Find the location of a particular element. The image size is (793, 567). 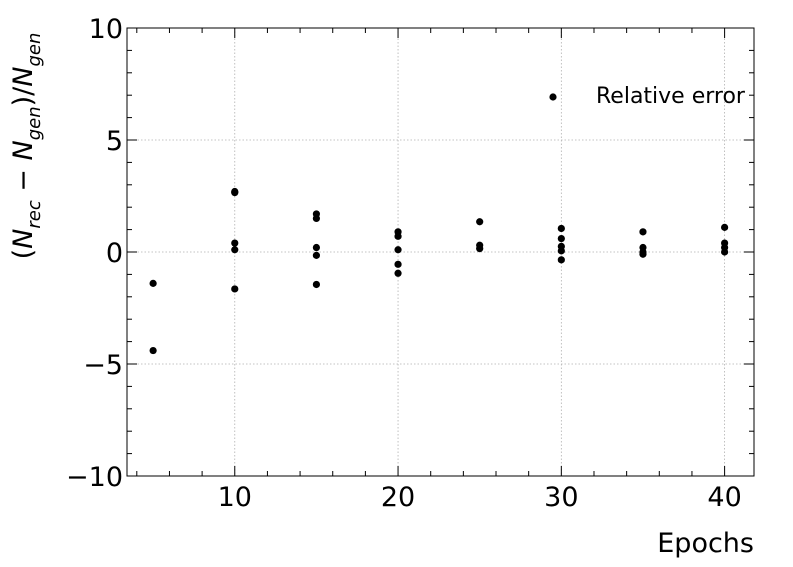

x-tick-label: 10 is located at coordinates (235, 497).